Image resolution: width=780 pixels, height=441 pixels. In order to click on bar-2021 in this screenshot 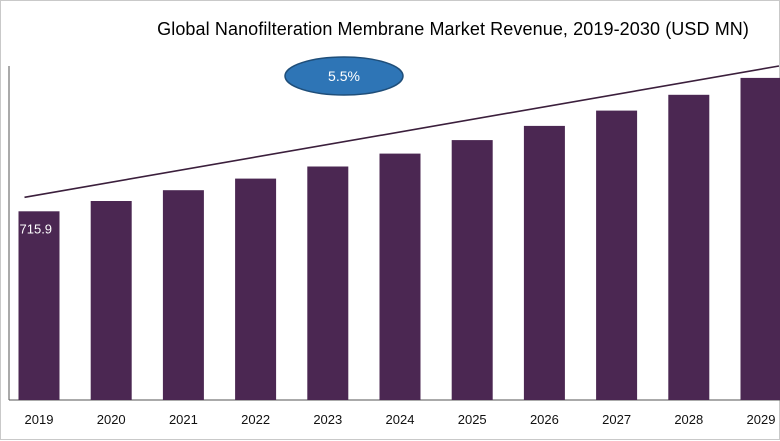, I will do `click(183, 295)`.